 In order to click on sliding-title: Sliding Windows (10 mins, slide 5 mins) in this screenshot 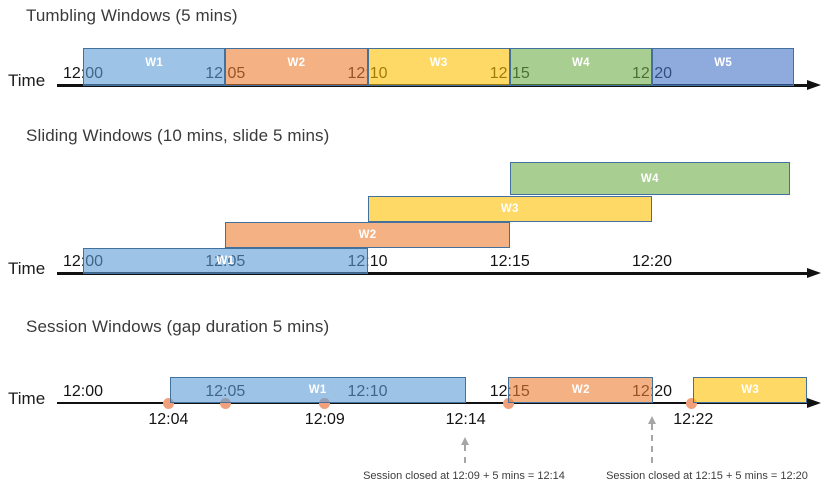, I will do `click(178, 135)`.